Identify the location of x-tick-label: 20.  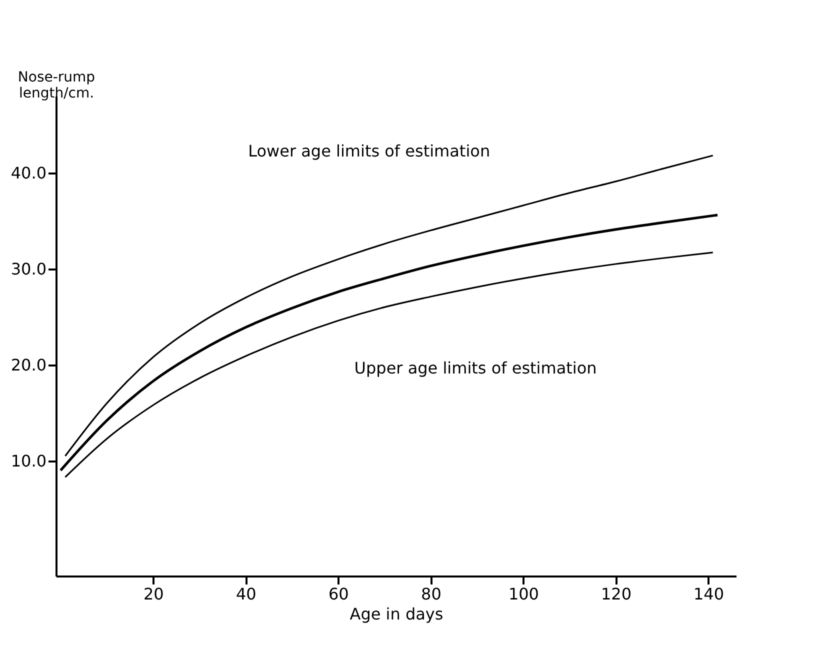
(153, 594).